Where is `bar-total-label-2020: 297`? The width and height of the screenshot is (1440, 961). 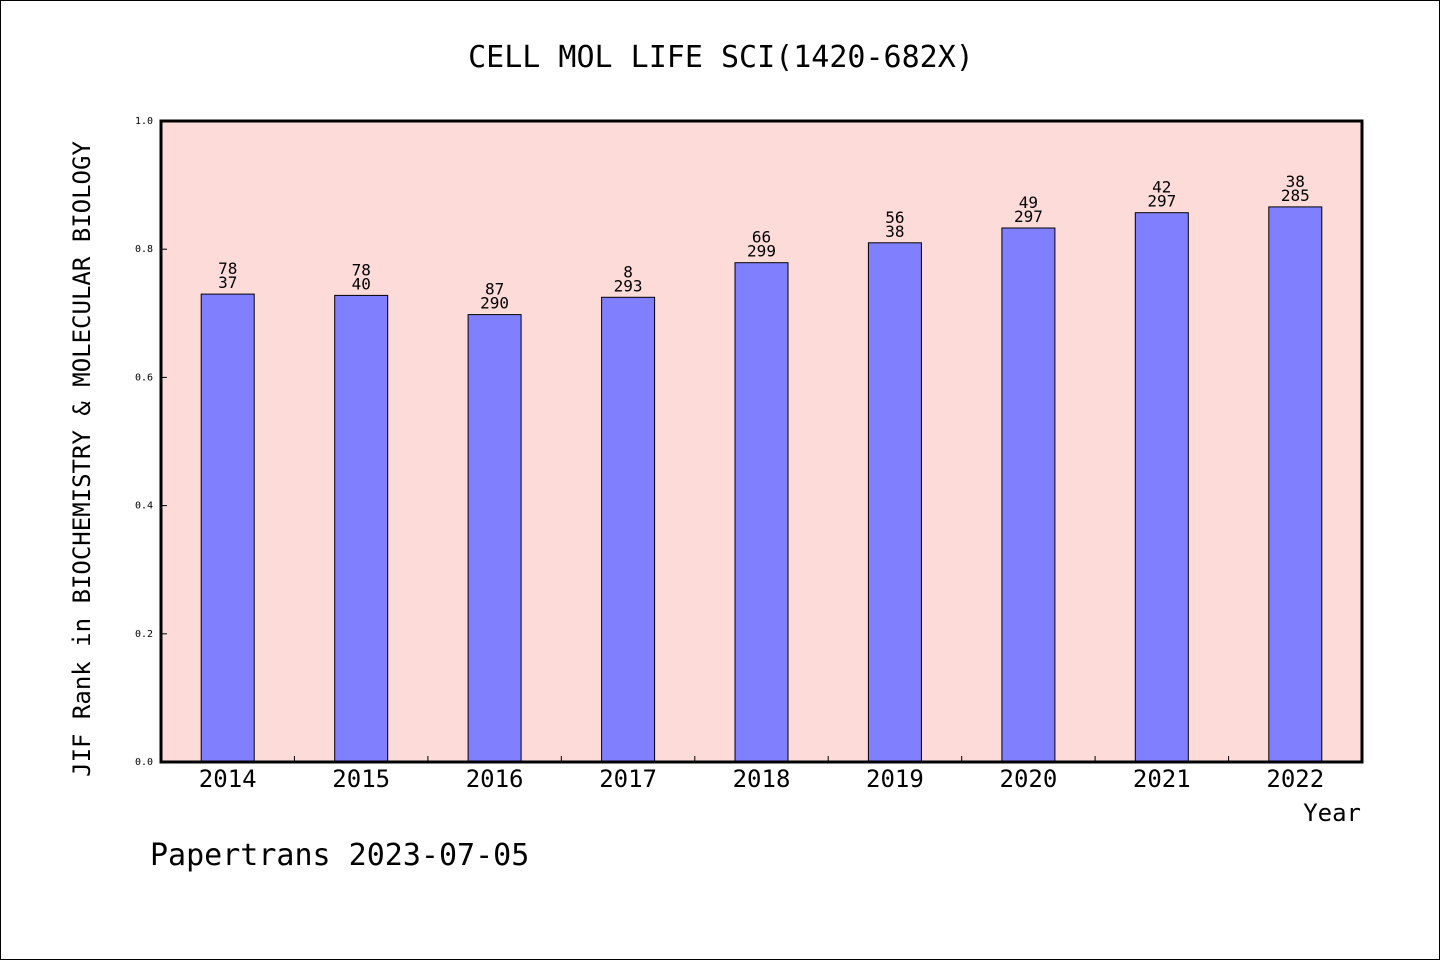 bar-total-label-2020: 297 is located at coordinates (1028, 216).